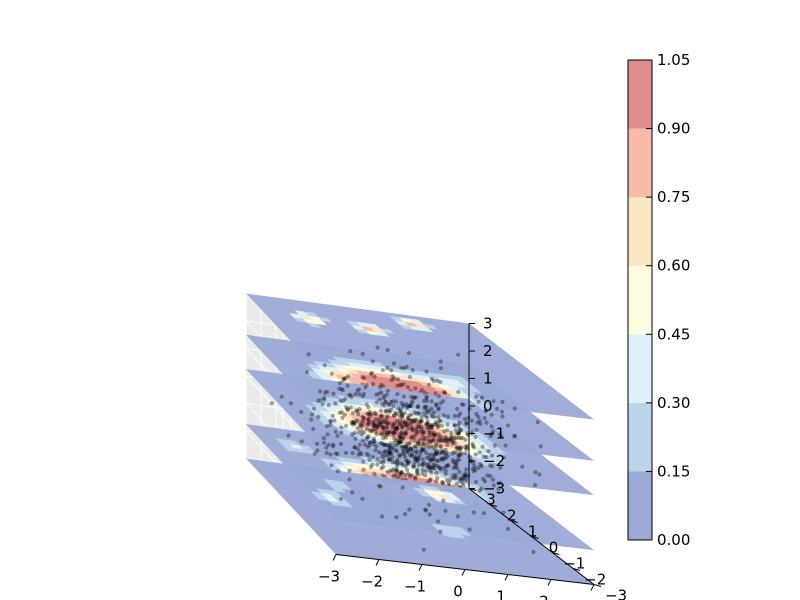  Describe the element at coordinates (387, 350) in the screenshot. I see `scatter-layer` at that location.